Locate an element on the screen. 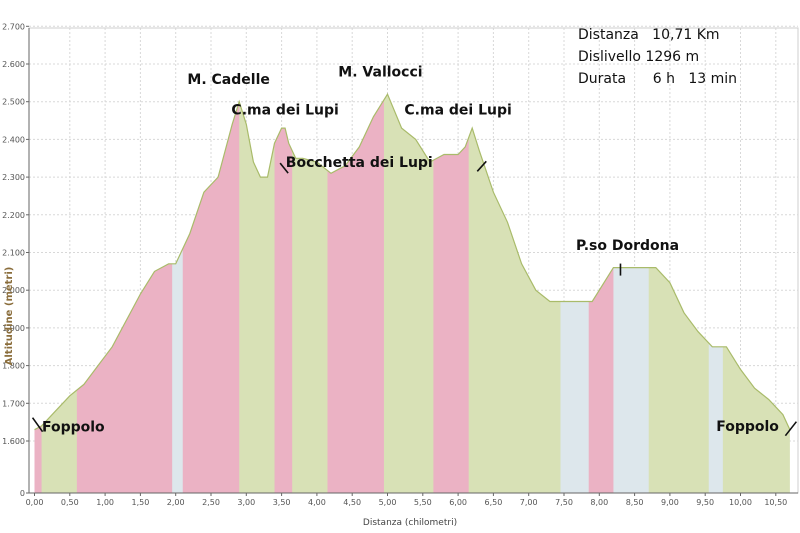  y-tick-label: 1.900 is located at coordinates (13, 328).